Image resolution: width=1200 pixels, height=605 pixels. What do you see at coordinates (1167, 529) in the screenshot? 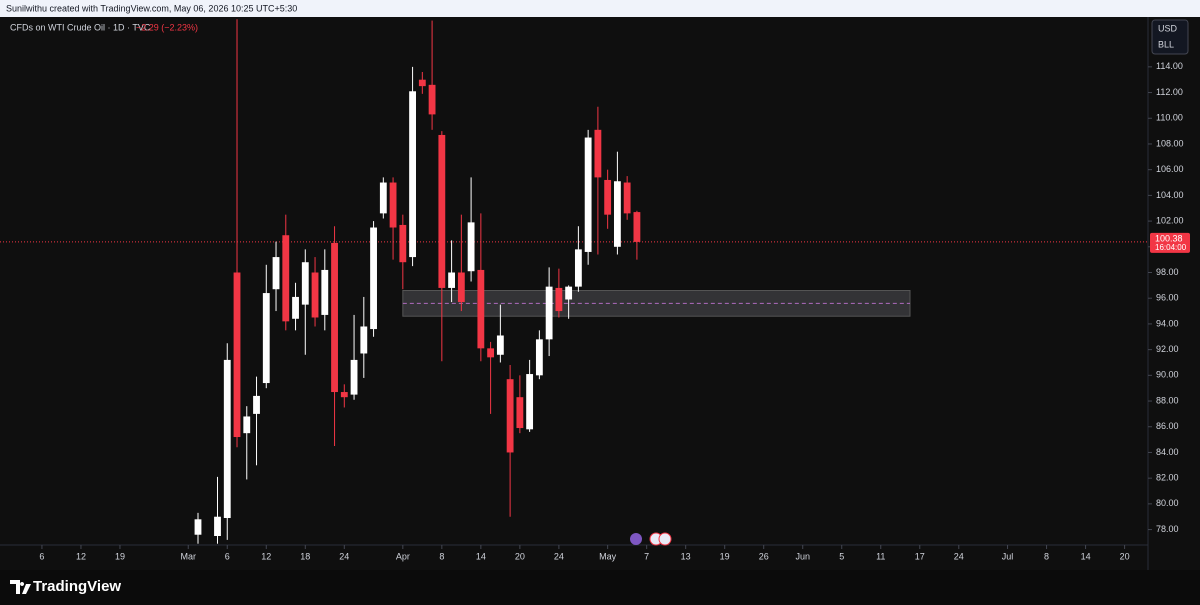
I see `y-tick-label: 78.00` at bounding box center [1167, 529].